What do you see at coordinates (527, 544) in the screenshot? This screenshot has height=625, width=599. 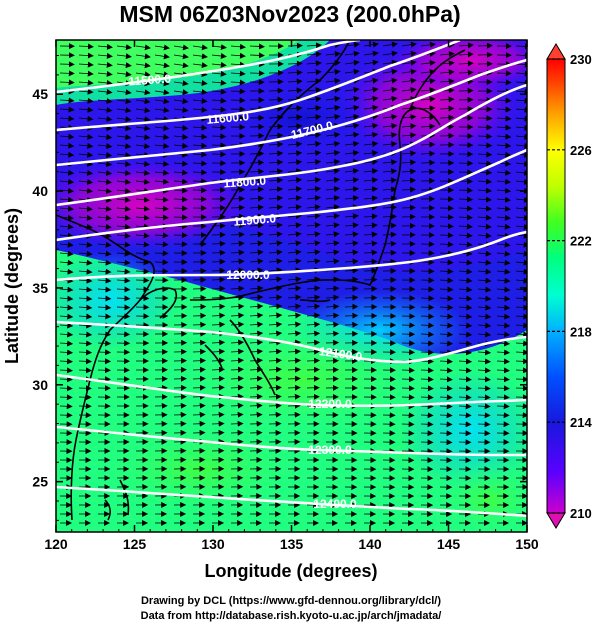 I see `x-tick-label: 150` at bounding box center [527, 544].